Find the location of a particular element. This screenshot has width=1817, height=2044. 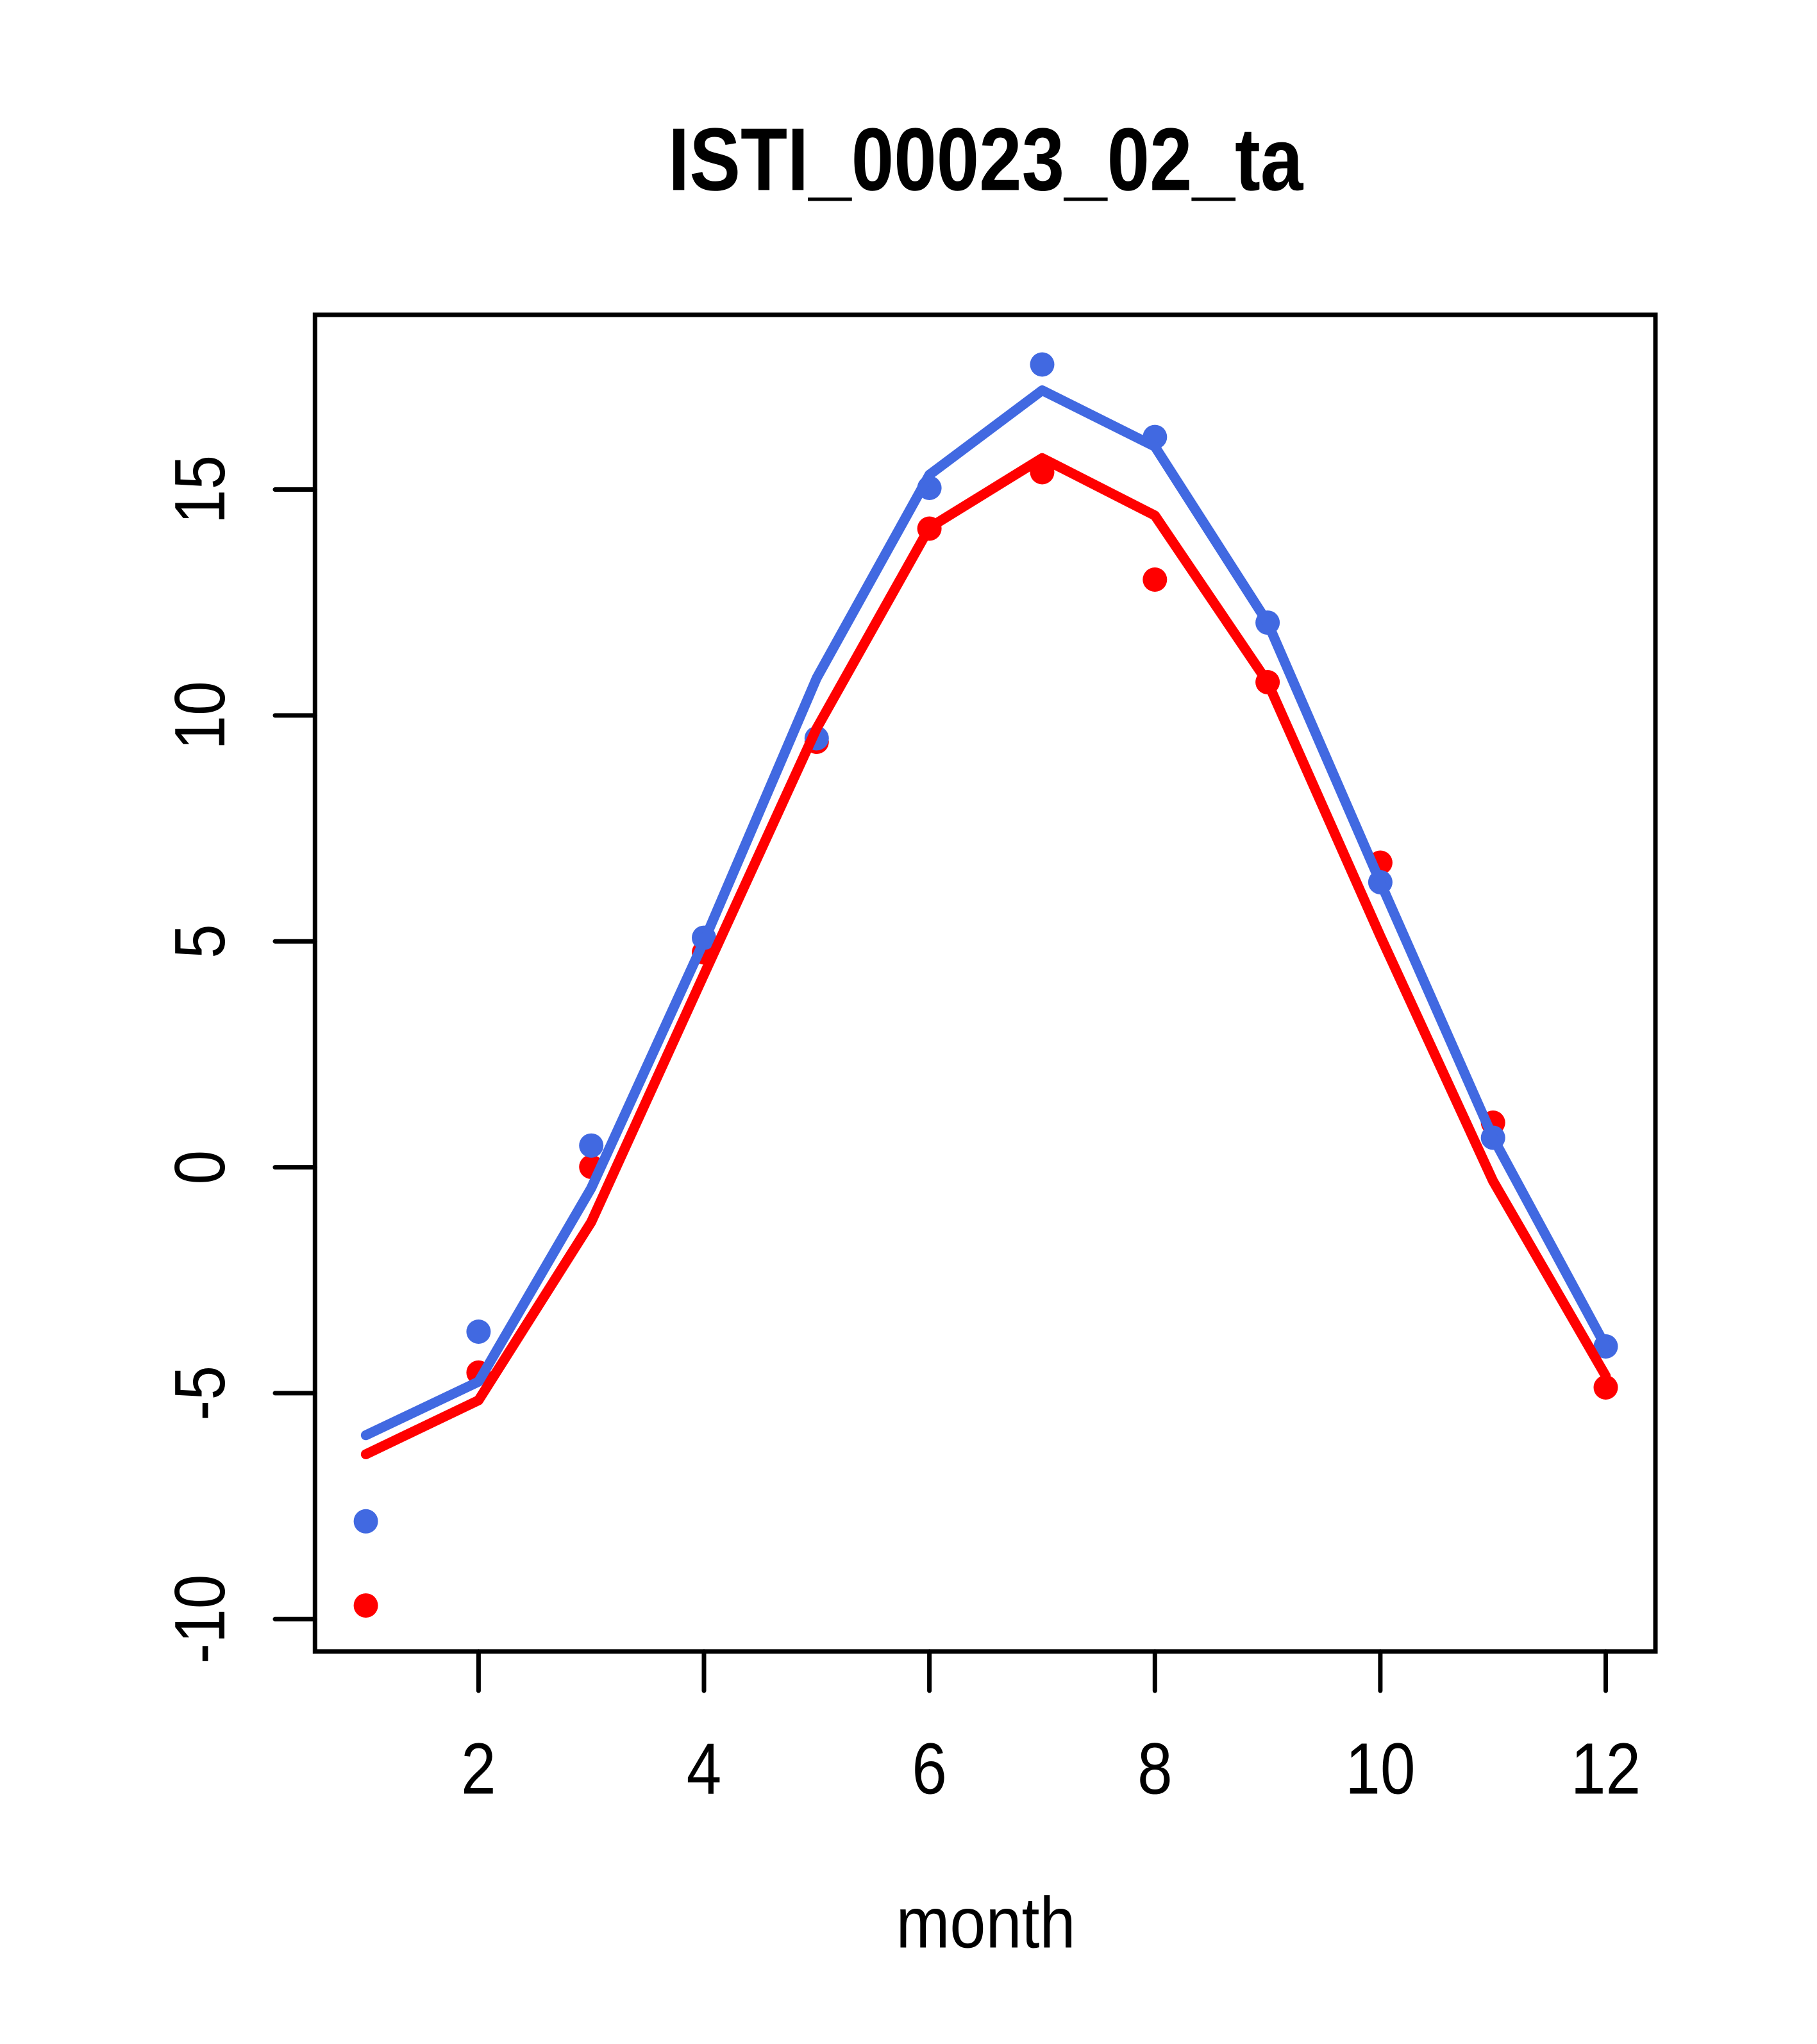

svg-text: -5 is located at coordinates (201, 1394).